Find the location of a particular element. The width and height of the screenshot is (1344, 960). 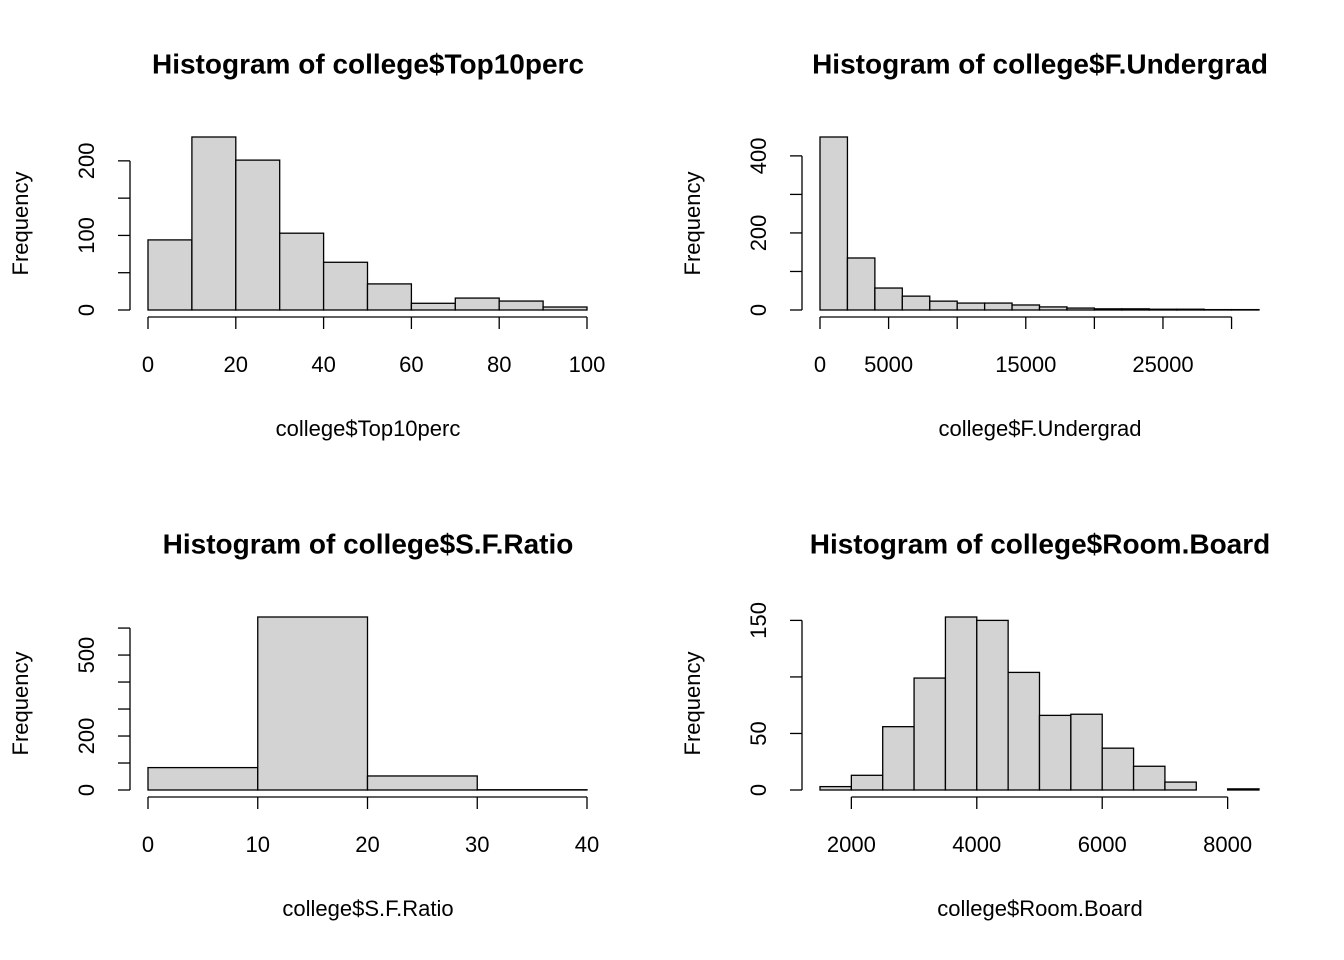

chart-title: Histogram of college$Room.Board is located at coordinates (1040, 543).